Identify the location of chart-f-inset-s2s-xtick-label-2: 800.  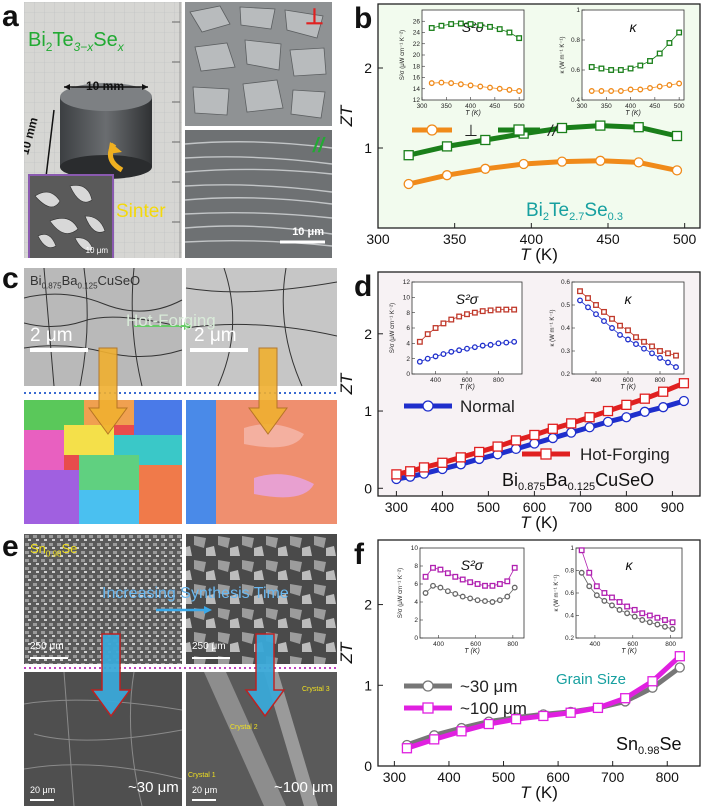
(512, 644).